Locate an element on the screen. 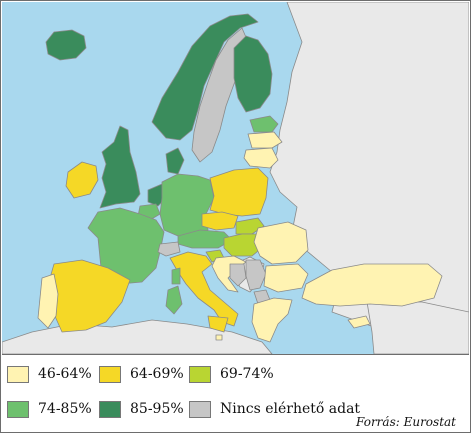 The image size is (471, 433). region-lithuania is located at coordinates (261, 158).